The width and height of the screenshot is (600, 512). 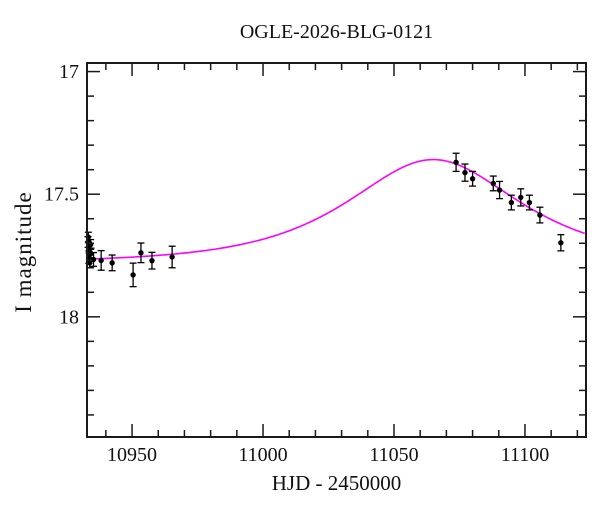 I want to click on x-tick-label: 11050, so click(x=393, y=455).